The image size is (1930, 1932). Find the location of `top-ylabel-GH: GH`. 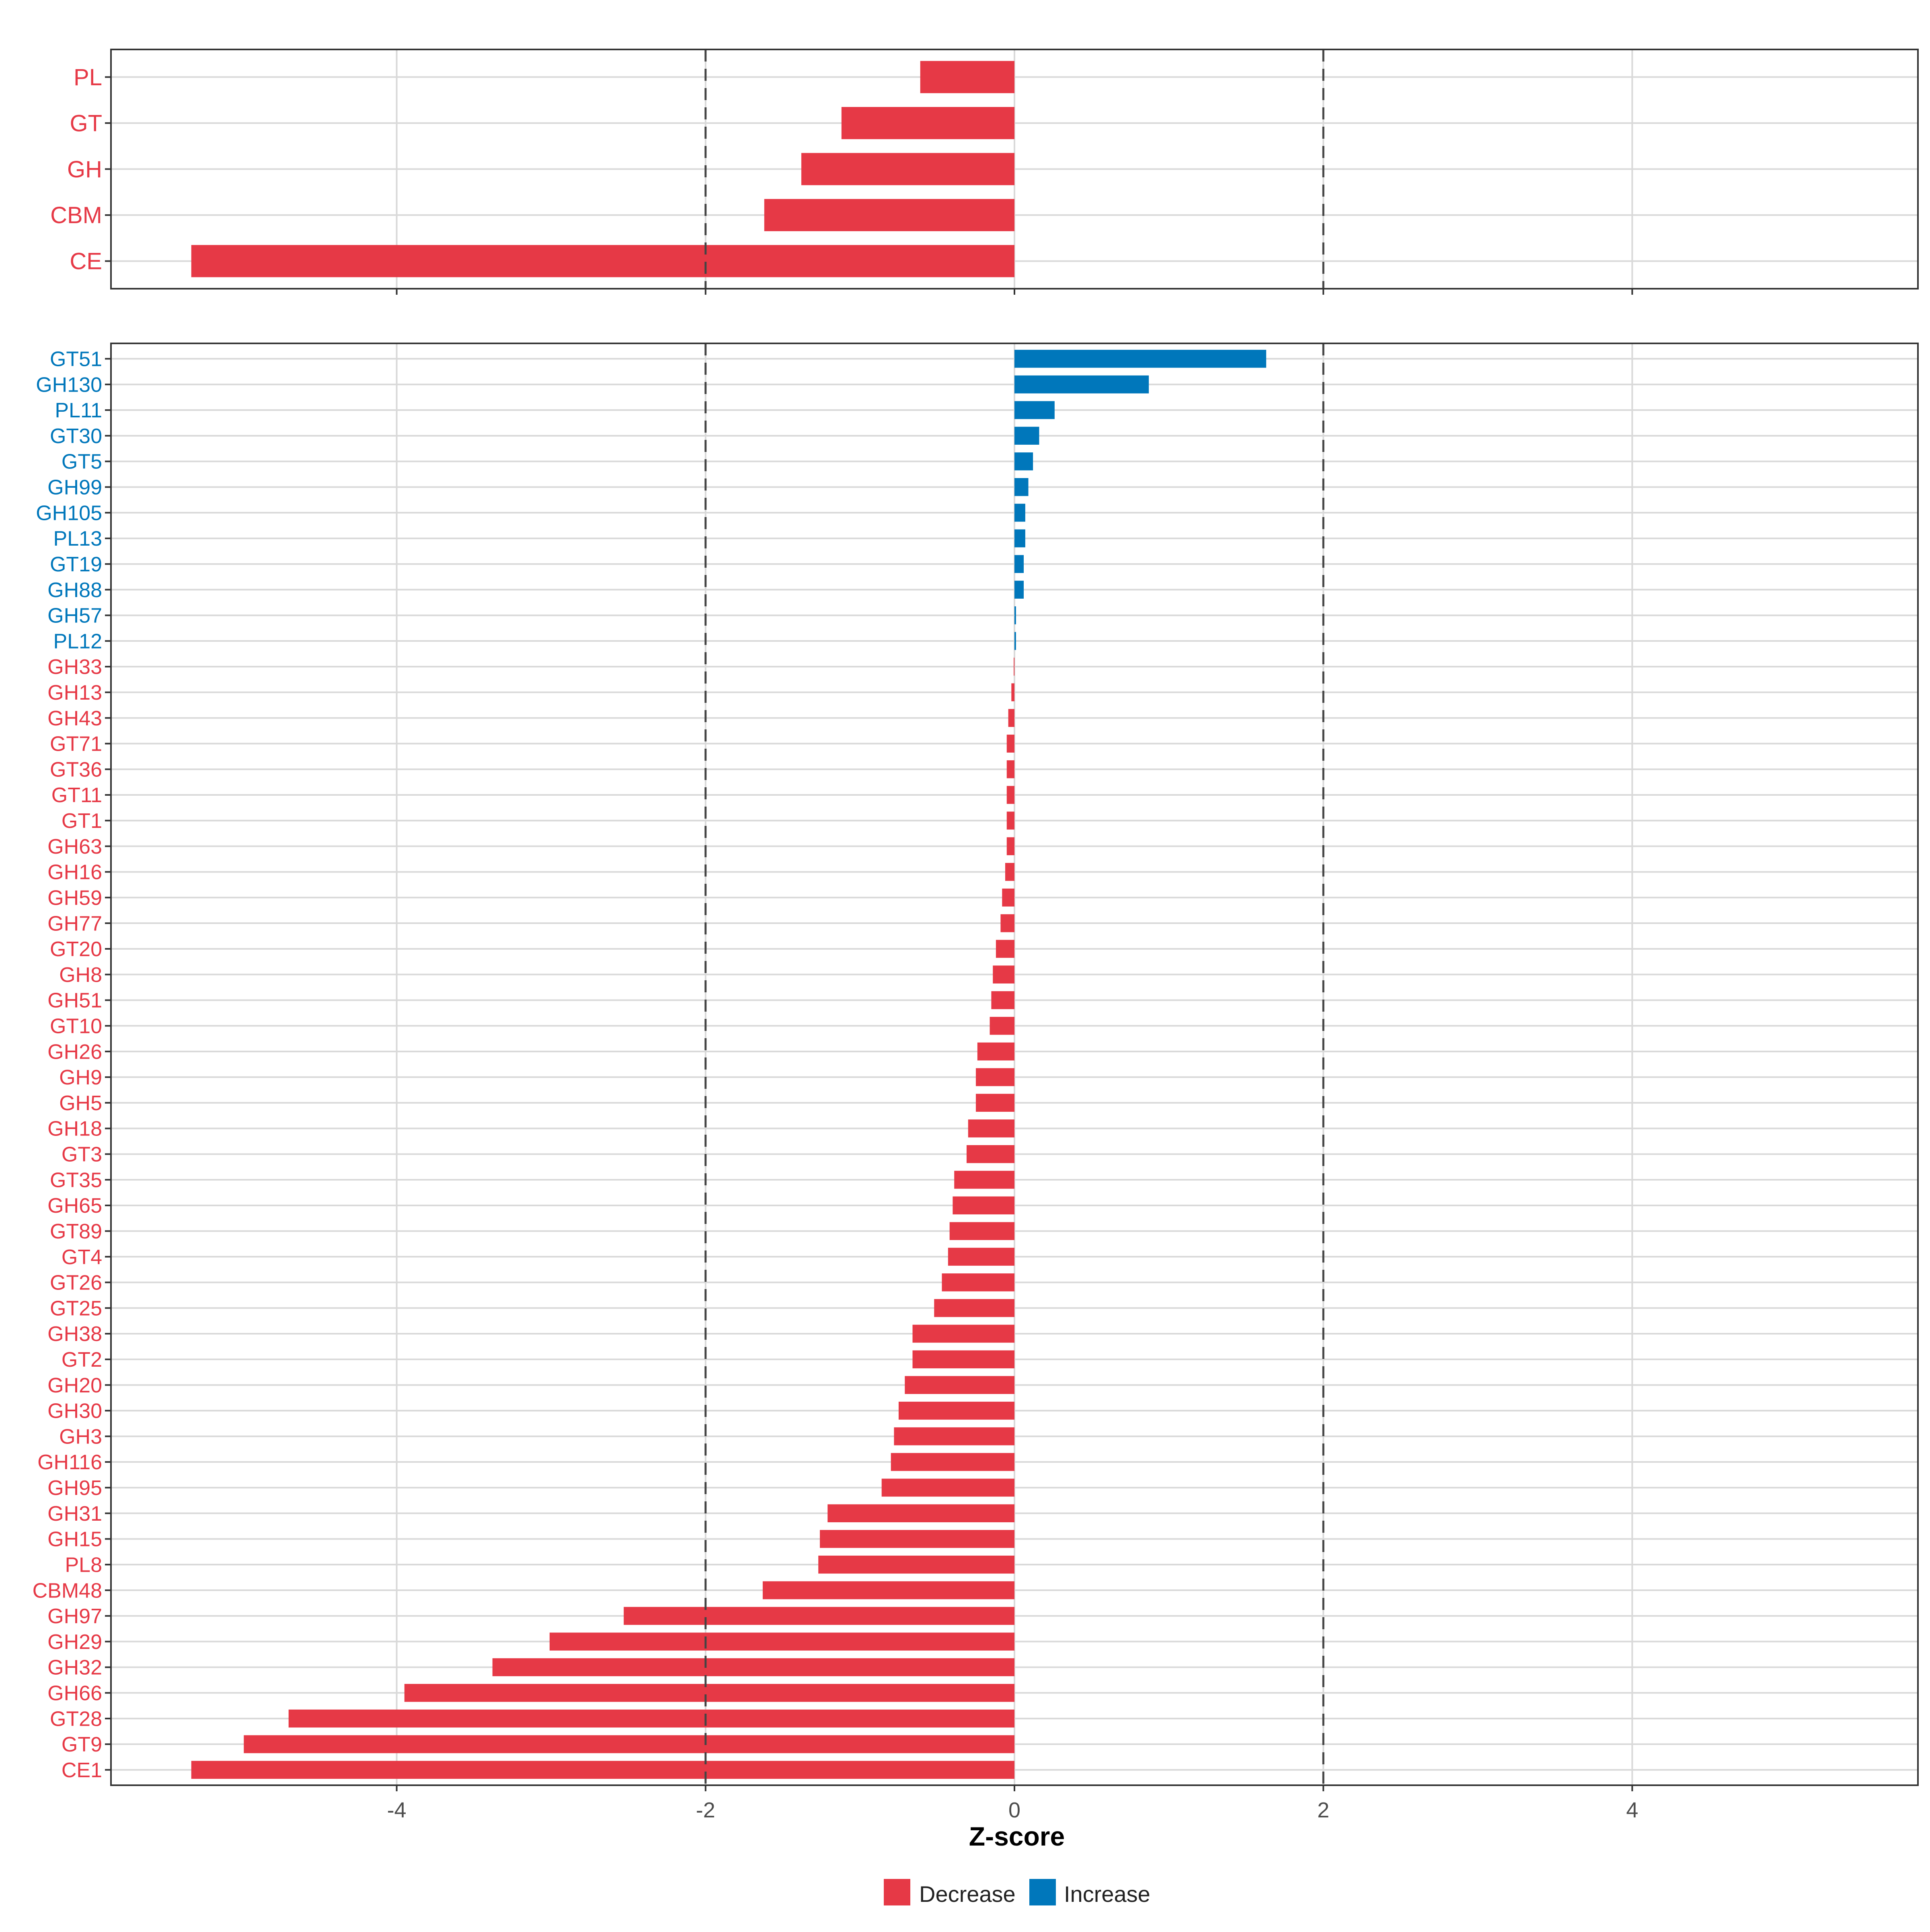

top-ylabel-GH: GH is located at coordinates (84, 169).